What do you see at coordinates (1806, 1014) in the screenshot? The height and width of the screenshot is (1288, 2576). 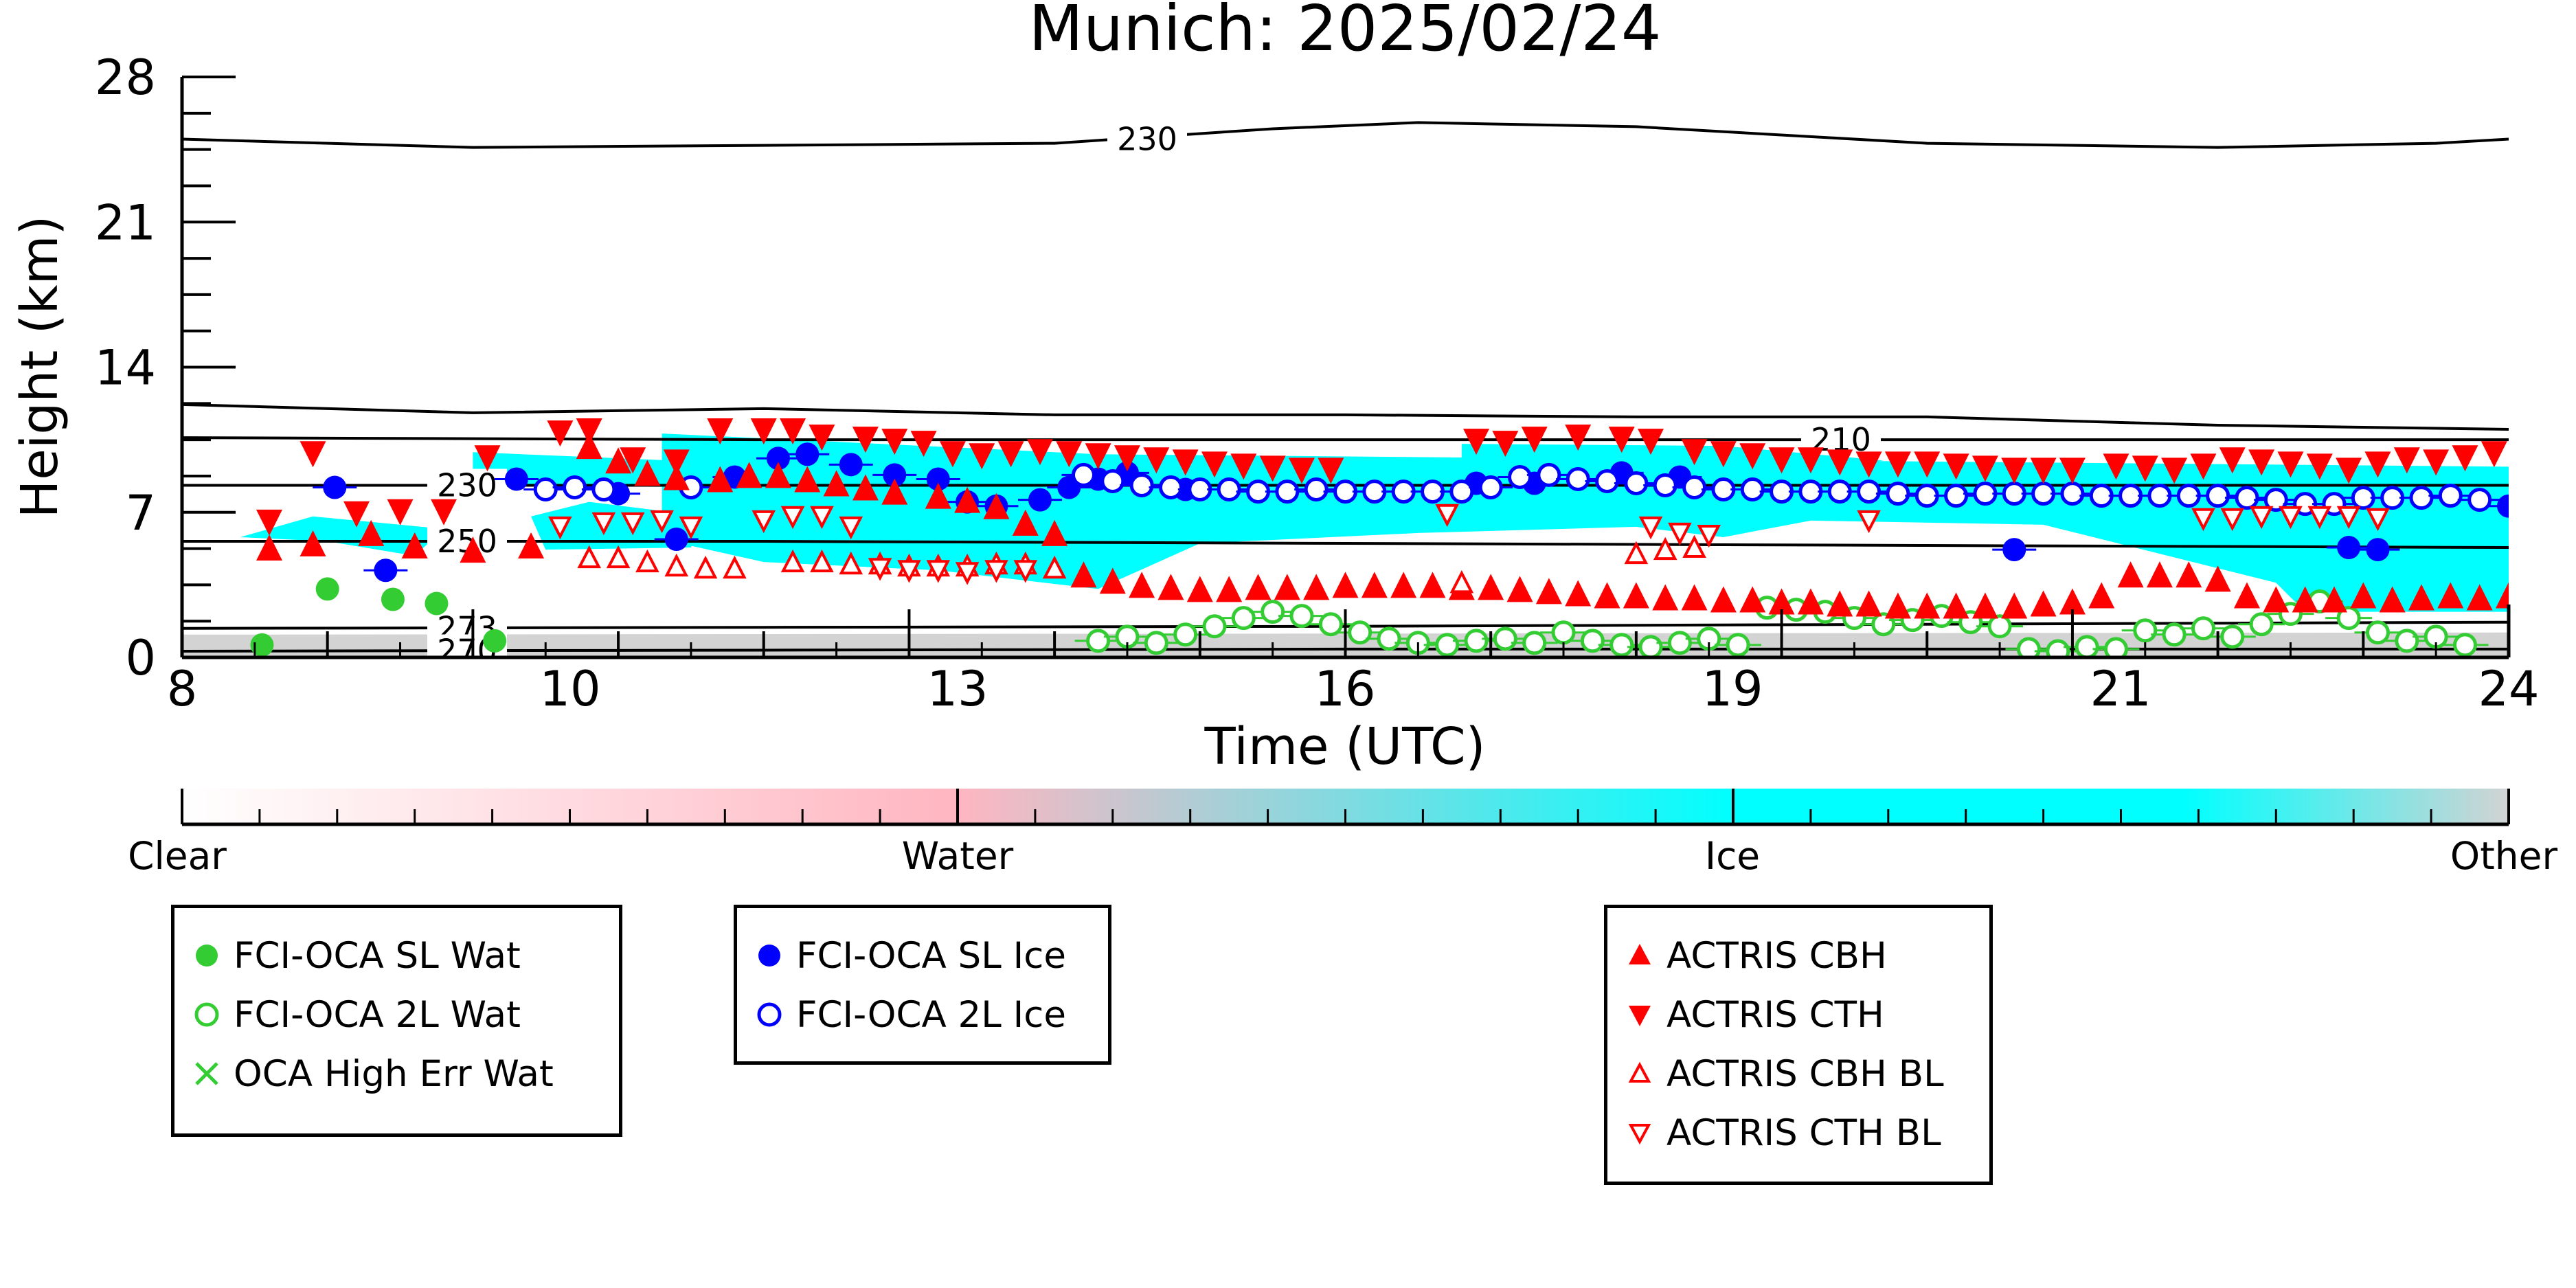 I see `legend-entry-cth: ACTRIS CTH` at bounding box center [1806, 1014].